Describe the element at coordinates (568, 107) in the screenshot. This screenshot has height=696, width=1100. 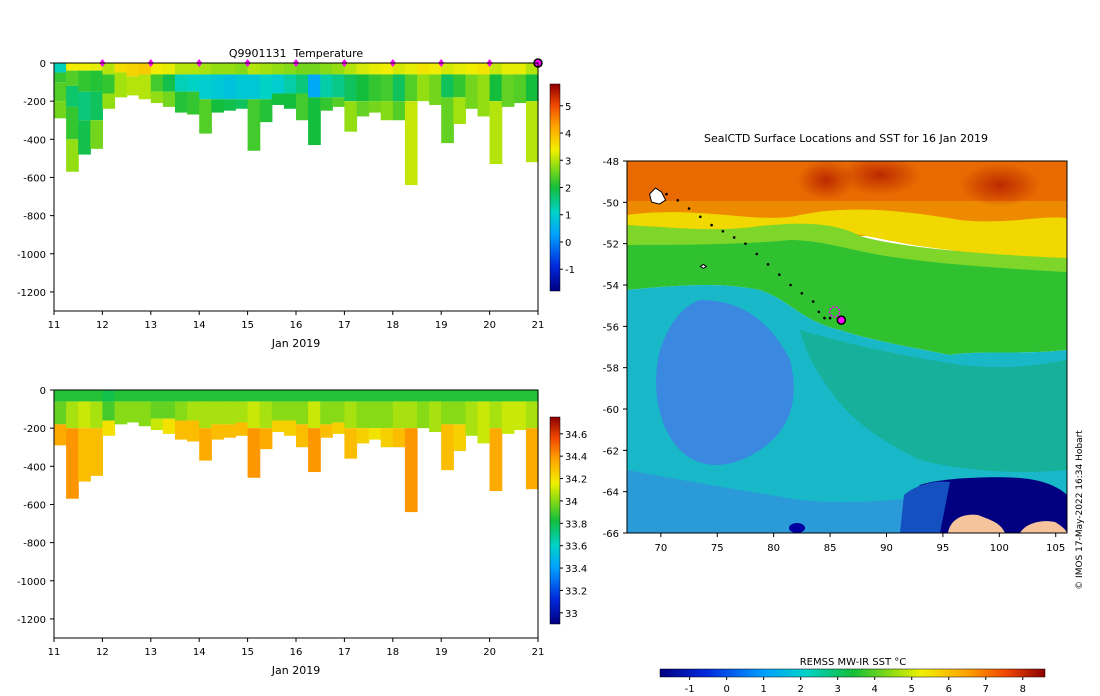
I see `colorbar-tick-label: 5` at that location.